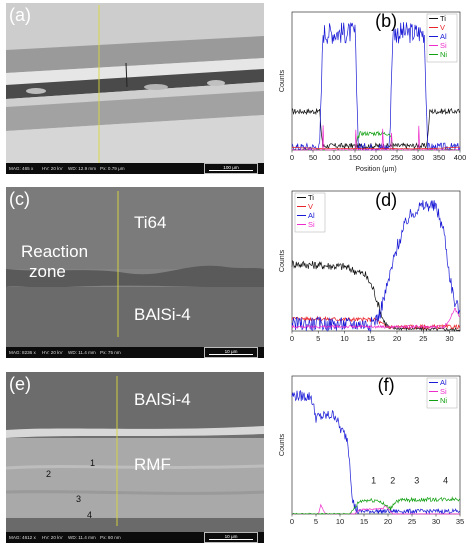 Image resolution: width=475 pixels, height=550 pixels. I want to click on info-mag: MAG: 4612 x, so click(22, 537).